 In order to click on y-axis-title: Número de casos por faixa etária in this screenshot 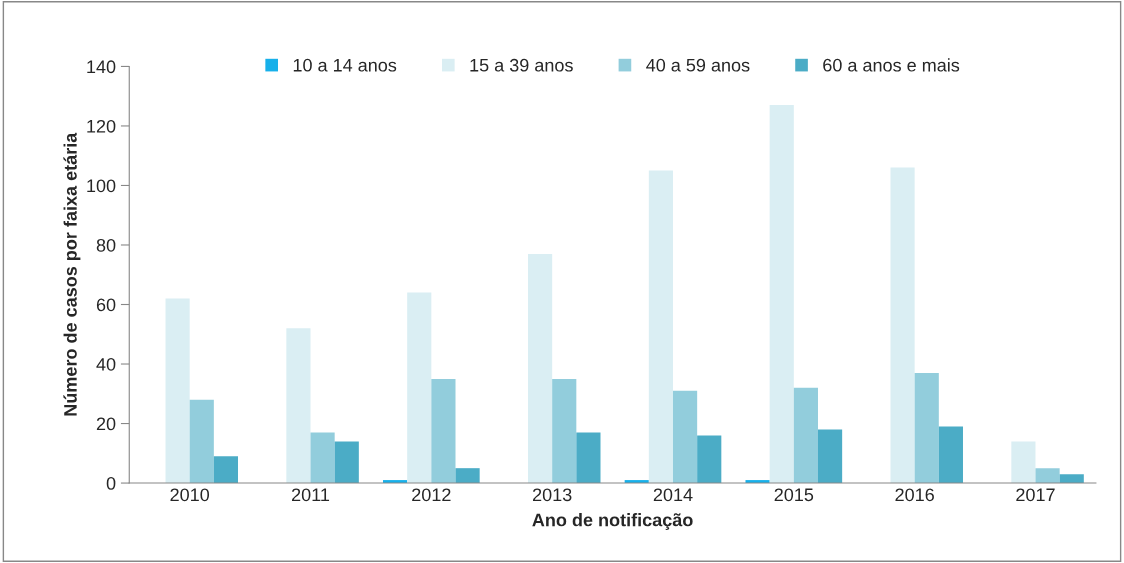, I will do `click(72, 274)`.